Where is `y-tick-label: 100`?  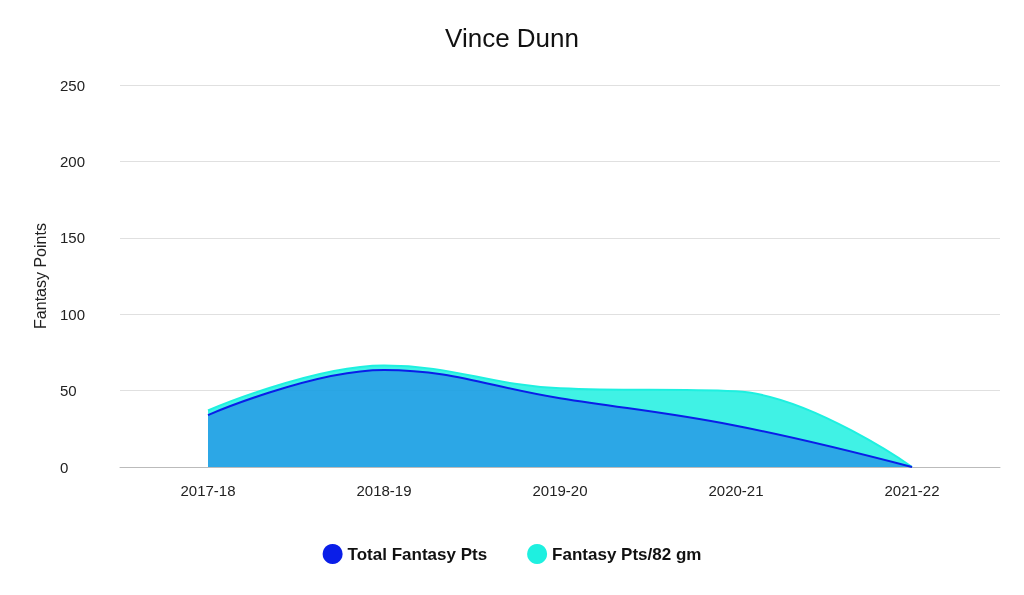 y-tick-label: 100 is located at coordinates (73, 314).